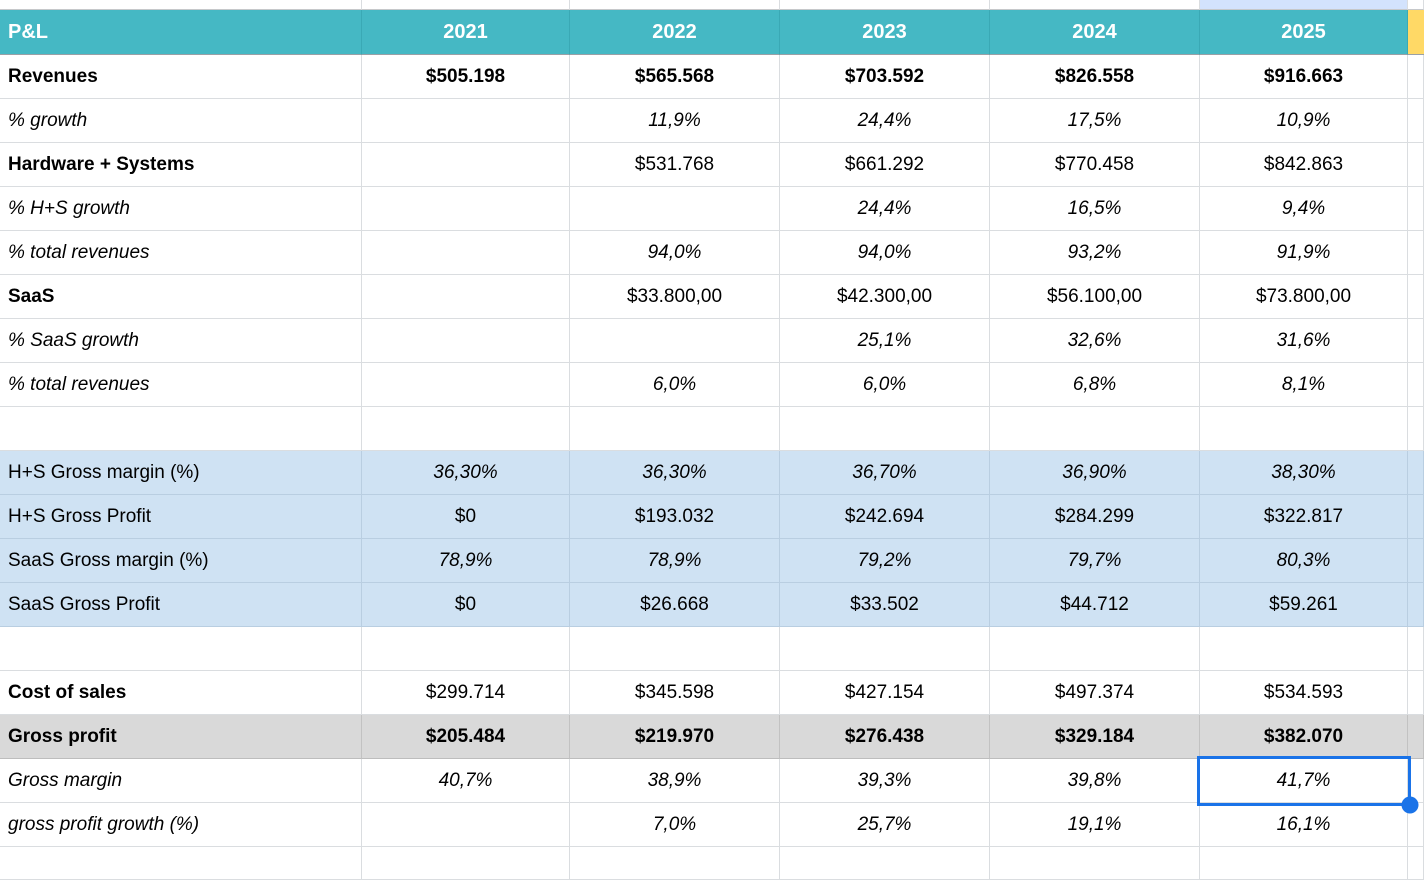  What do you see at coordinates (1304, 77) in the screenshot?
I see `cell: $916.663` at bounding box center [1304, 77].